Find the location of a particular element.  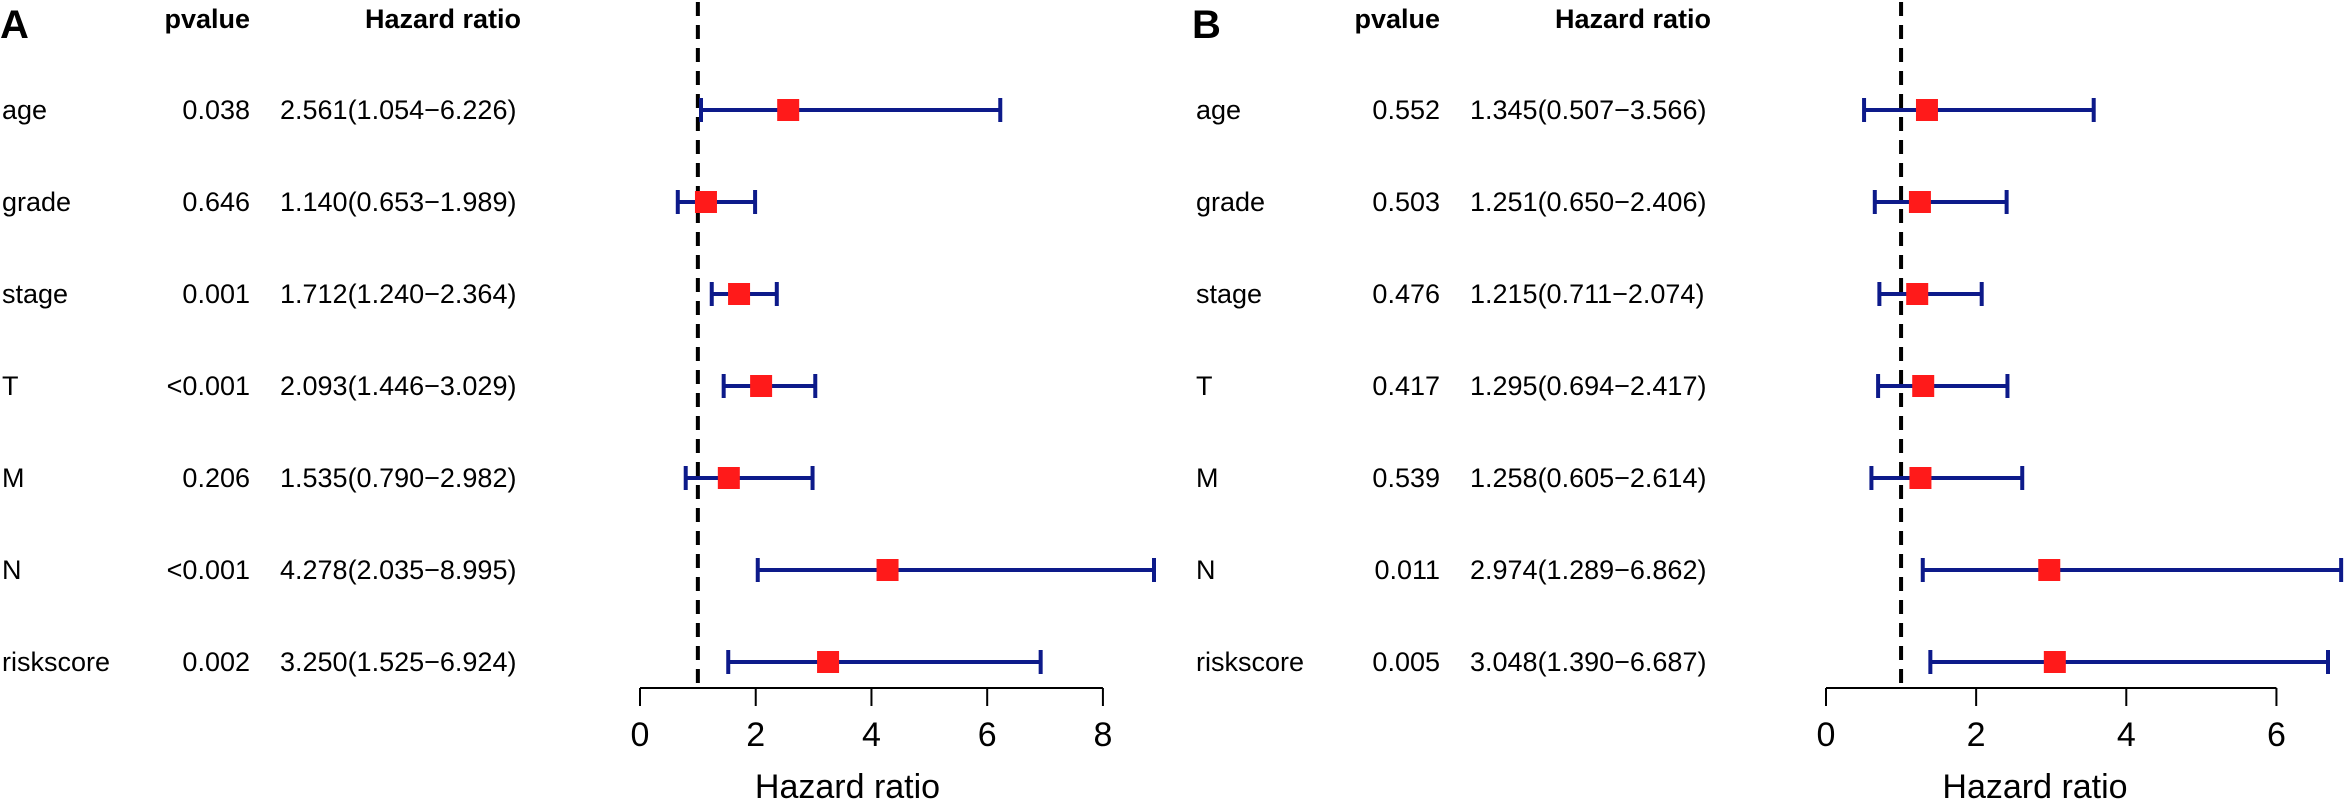

hazard-ratio-ci-text: 1.345(0.507−3.566) is located at coordinates (1588, 110).